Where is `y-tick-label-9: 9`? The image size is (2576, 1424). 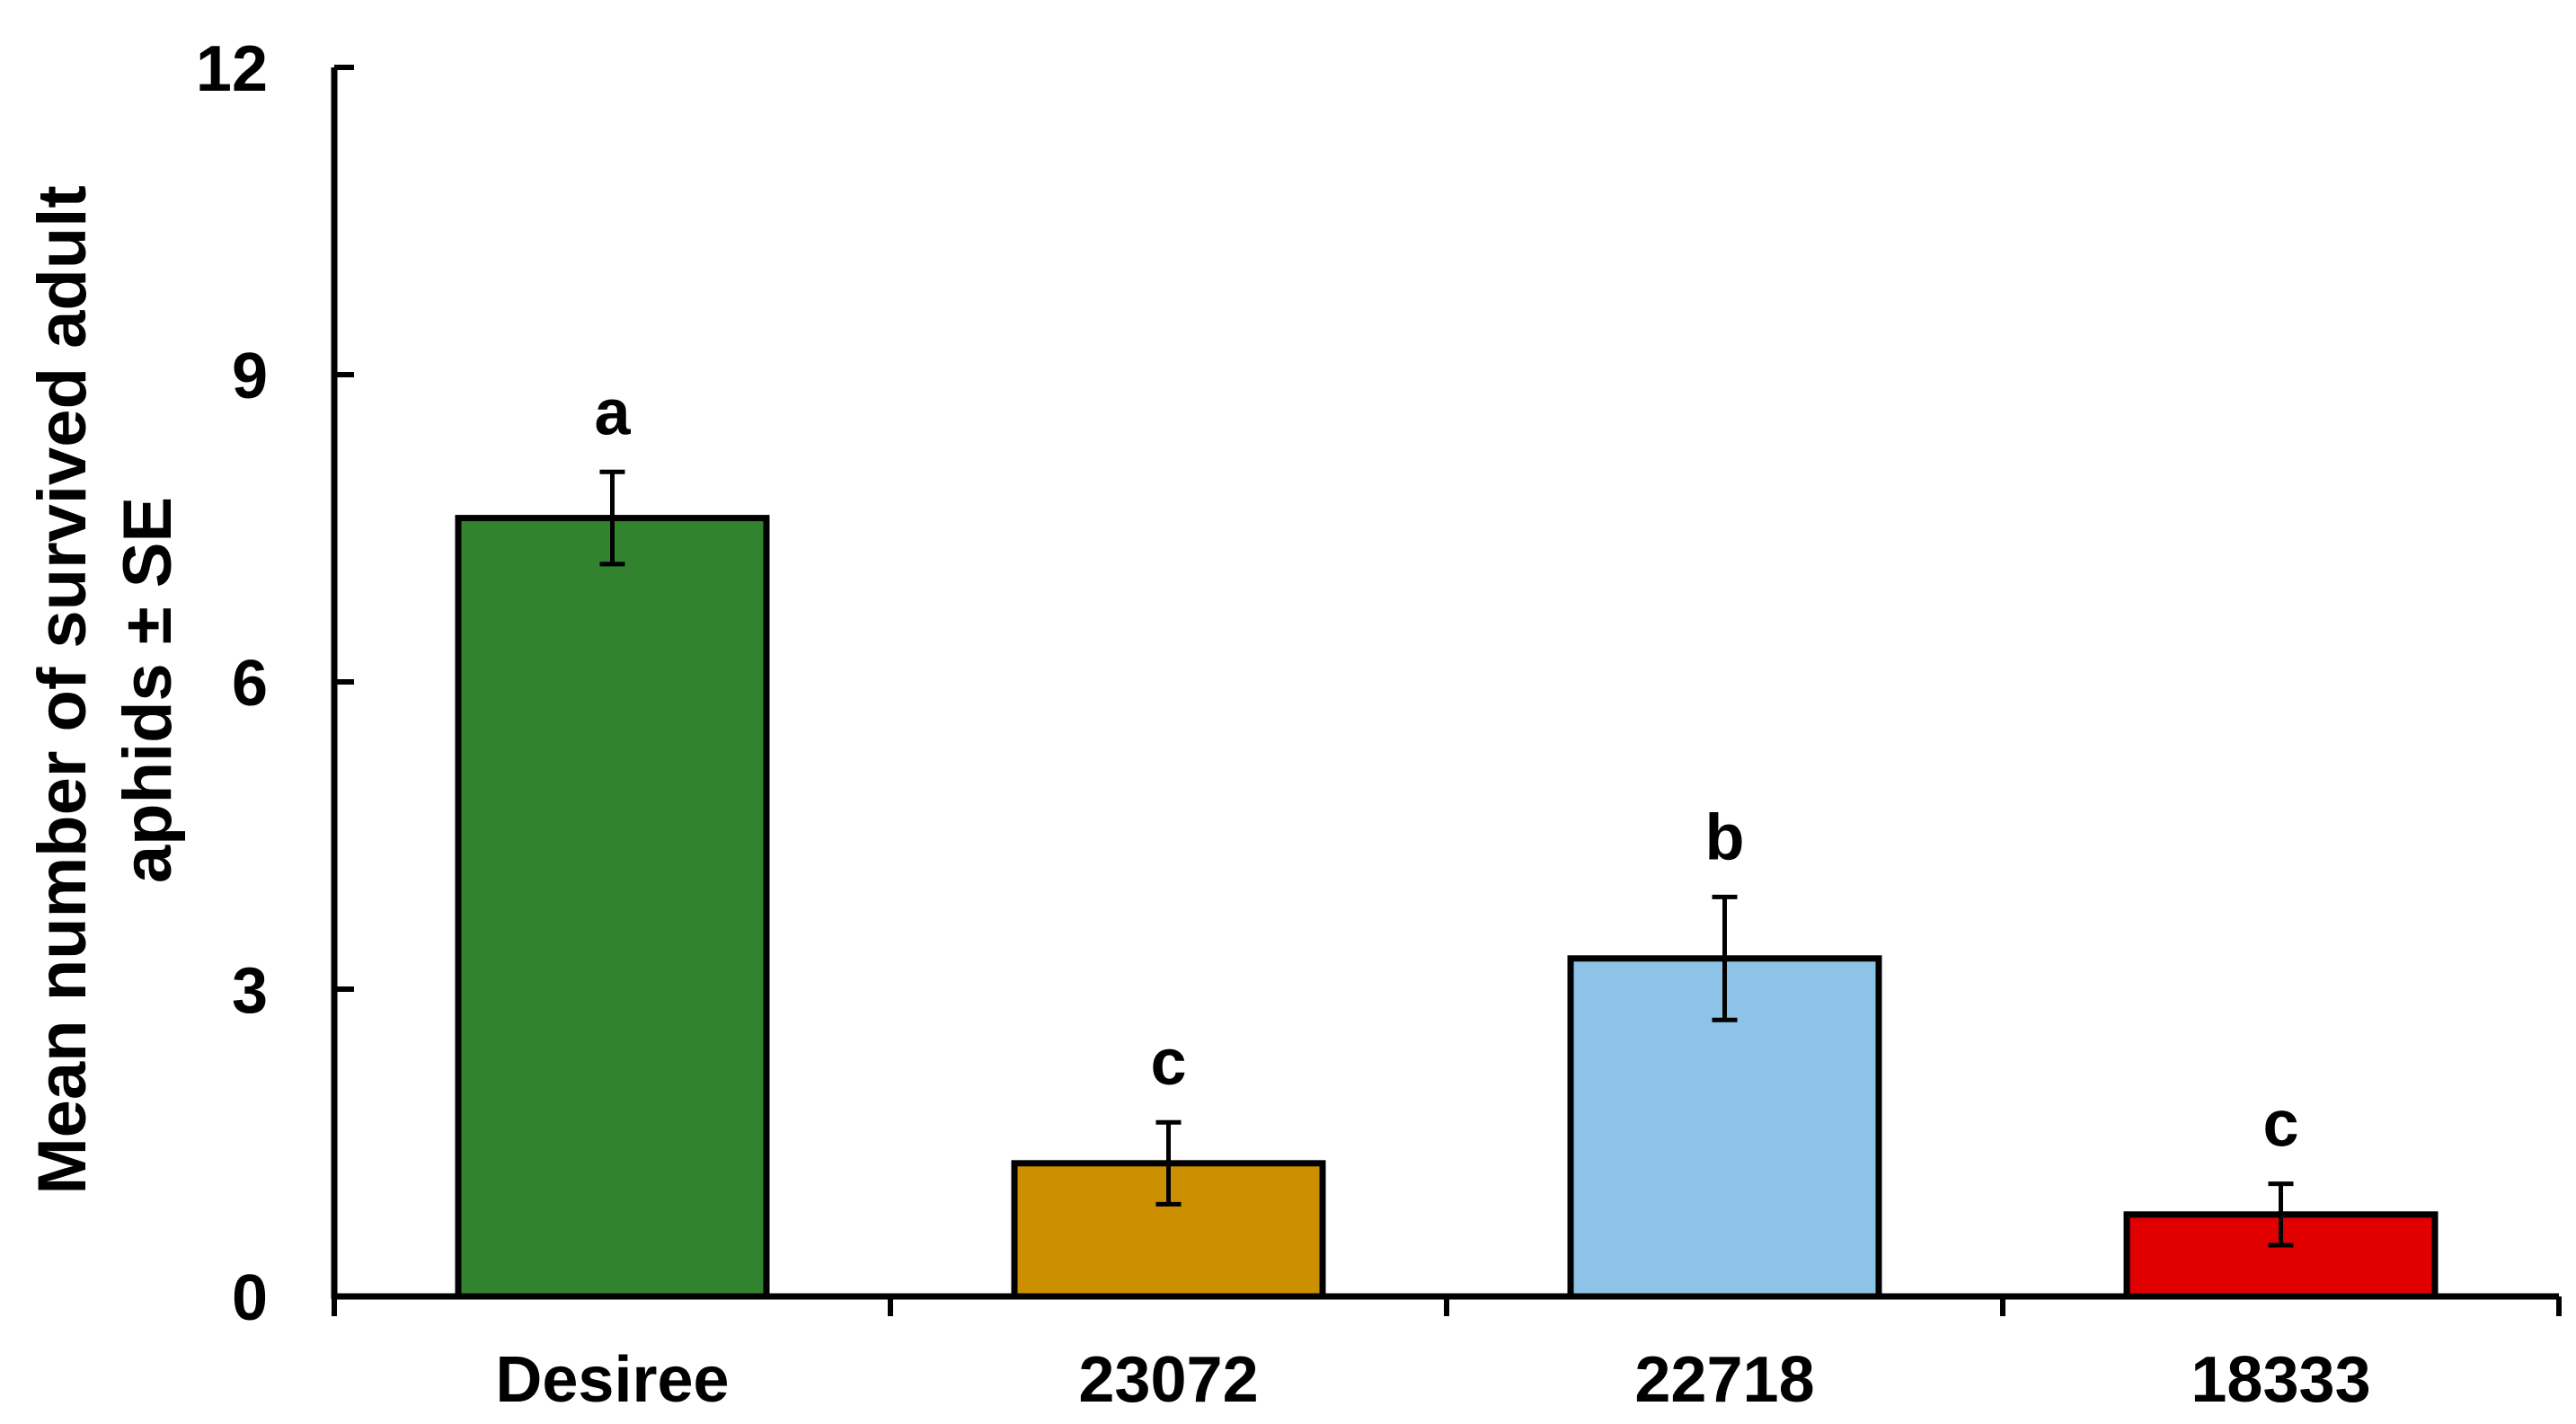 y-tick-label-9: 9 is located at coordinates (250, 376).